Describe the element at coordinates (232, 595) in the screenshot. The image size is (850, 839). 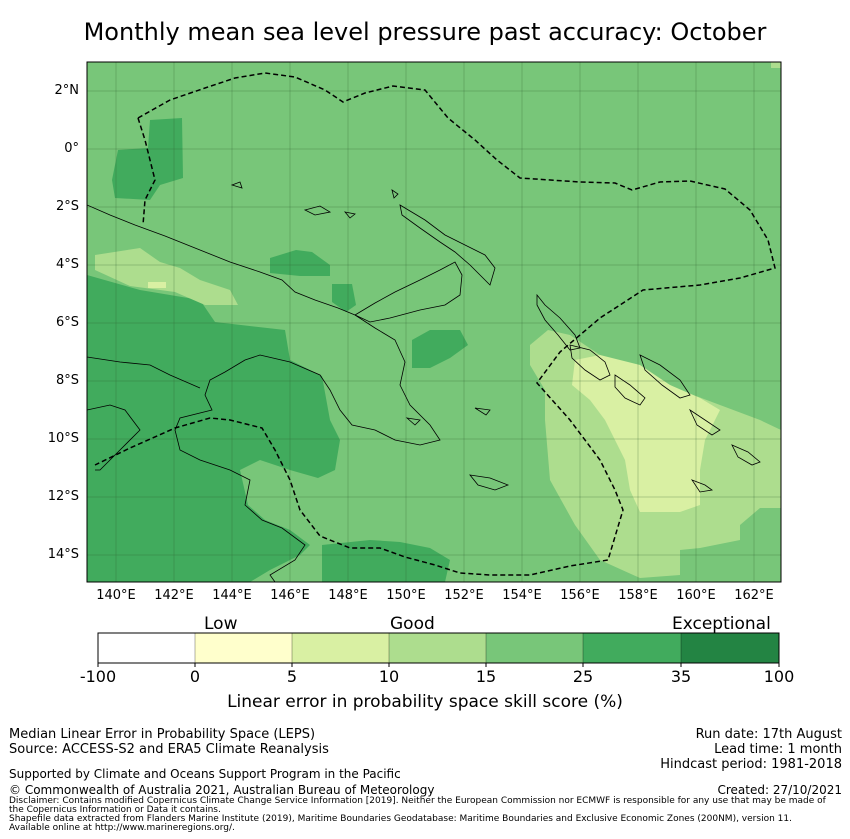
I see `lon-tick-label: 144°E` at that location.